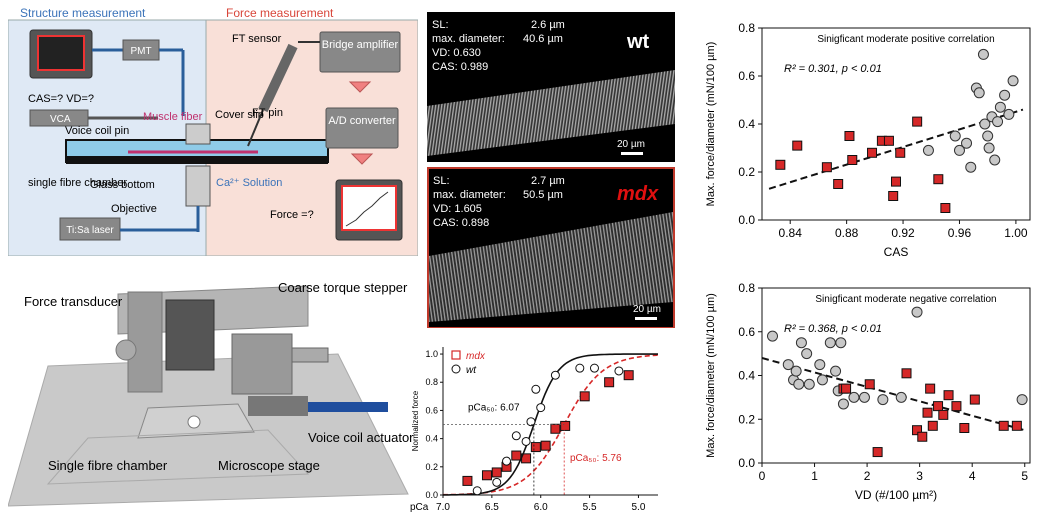  What do you see at coordinates (122, 185) in the screenshot?
I see `glass-bottom-label: Glass bottom` at bounding box center [122, 185].